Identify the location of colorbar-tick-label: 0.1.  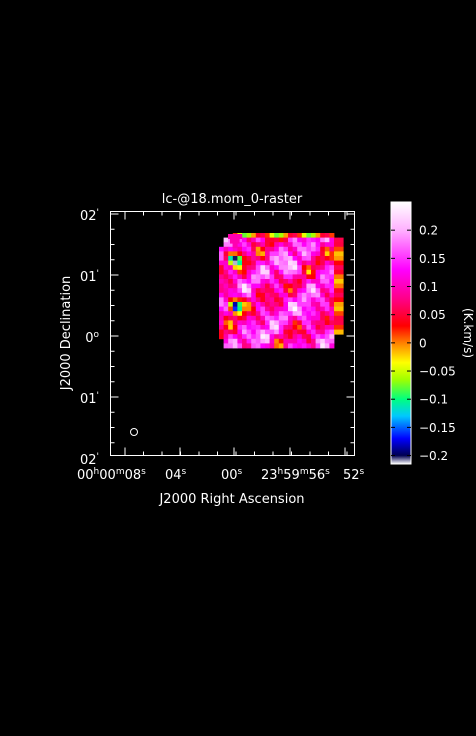
(428, 287).